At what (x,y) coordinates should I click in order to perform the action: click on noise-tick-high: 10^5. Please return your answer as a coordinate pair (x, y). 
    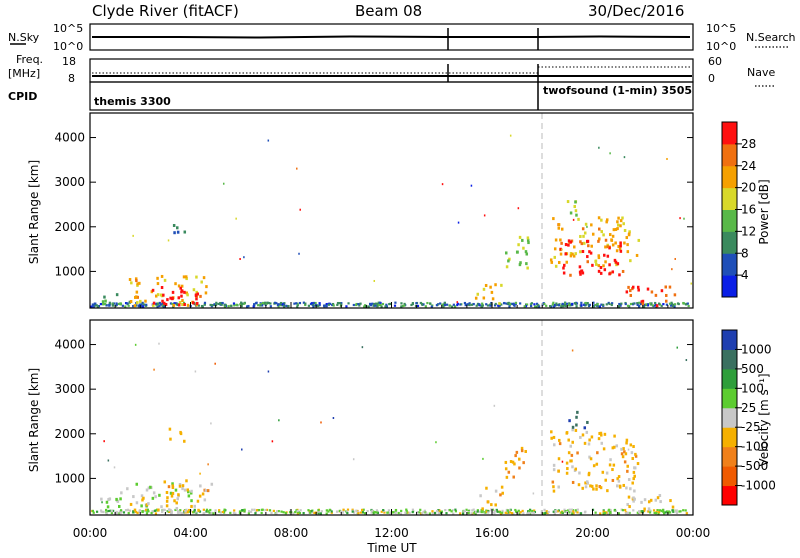
    Looking at the image, I should click on (68, 28).